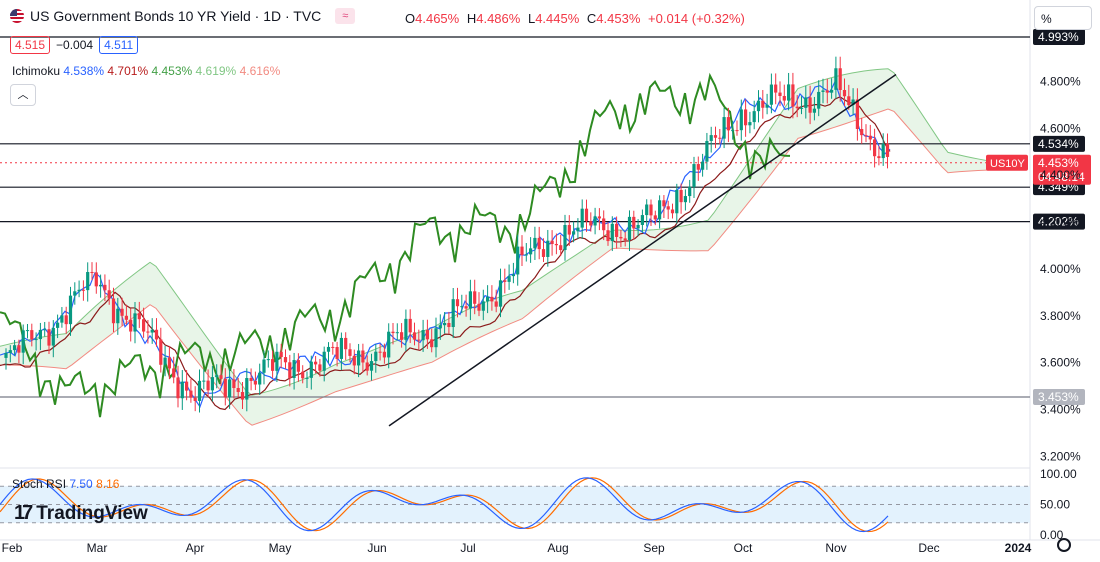 The height and width of the screenshot is (562, 1100). Describe the element at coordinates (1064, 545) in the screenshot. I see `gear-icon` at that location.